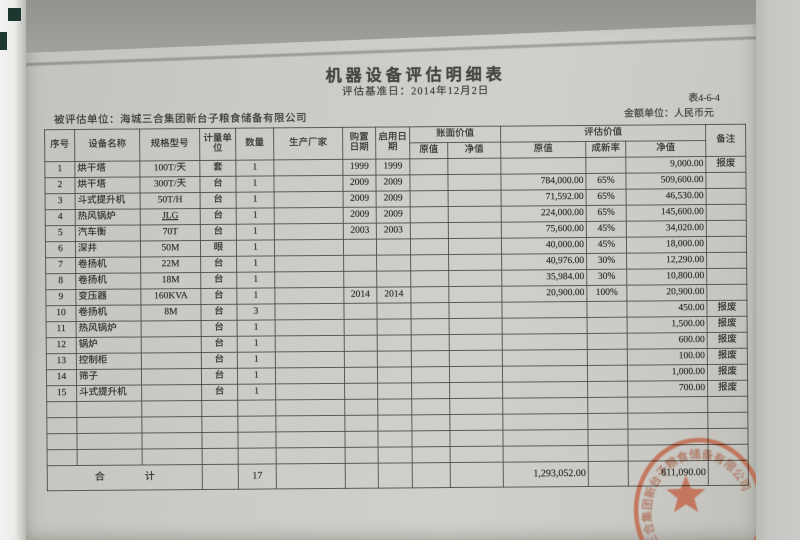 The height and width of the screenshot is (540, 800). What do you see at coordinates (393, 215) in the screenshot?
I see `cell-sd: 2009` at bounding box center [393, 215].